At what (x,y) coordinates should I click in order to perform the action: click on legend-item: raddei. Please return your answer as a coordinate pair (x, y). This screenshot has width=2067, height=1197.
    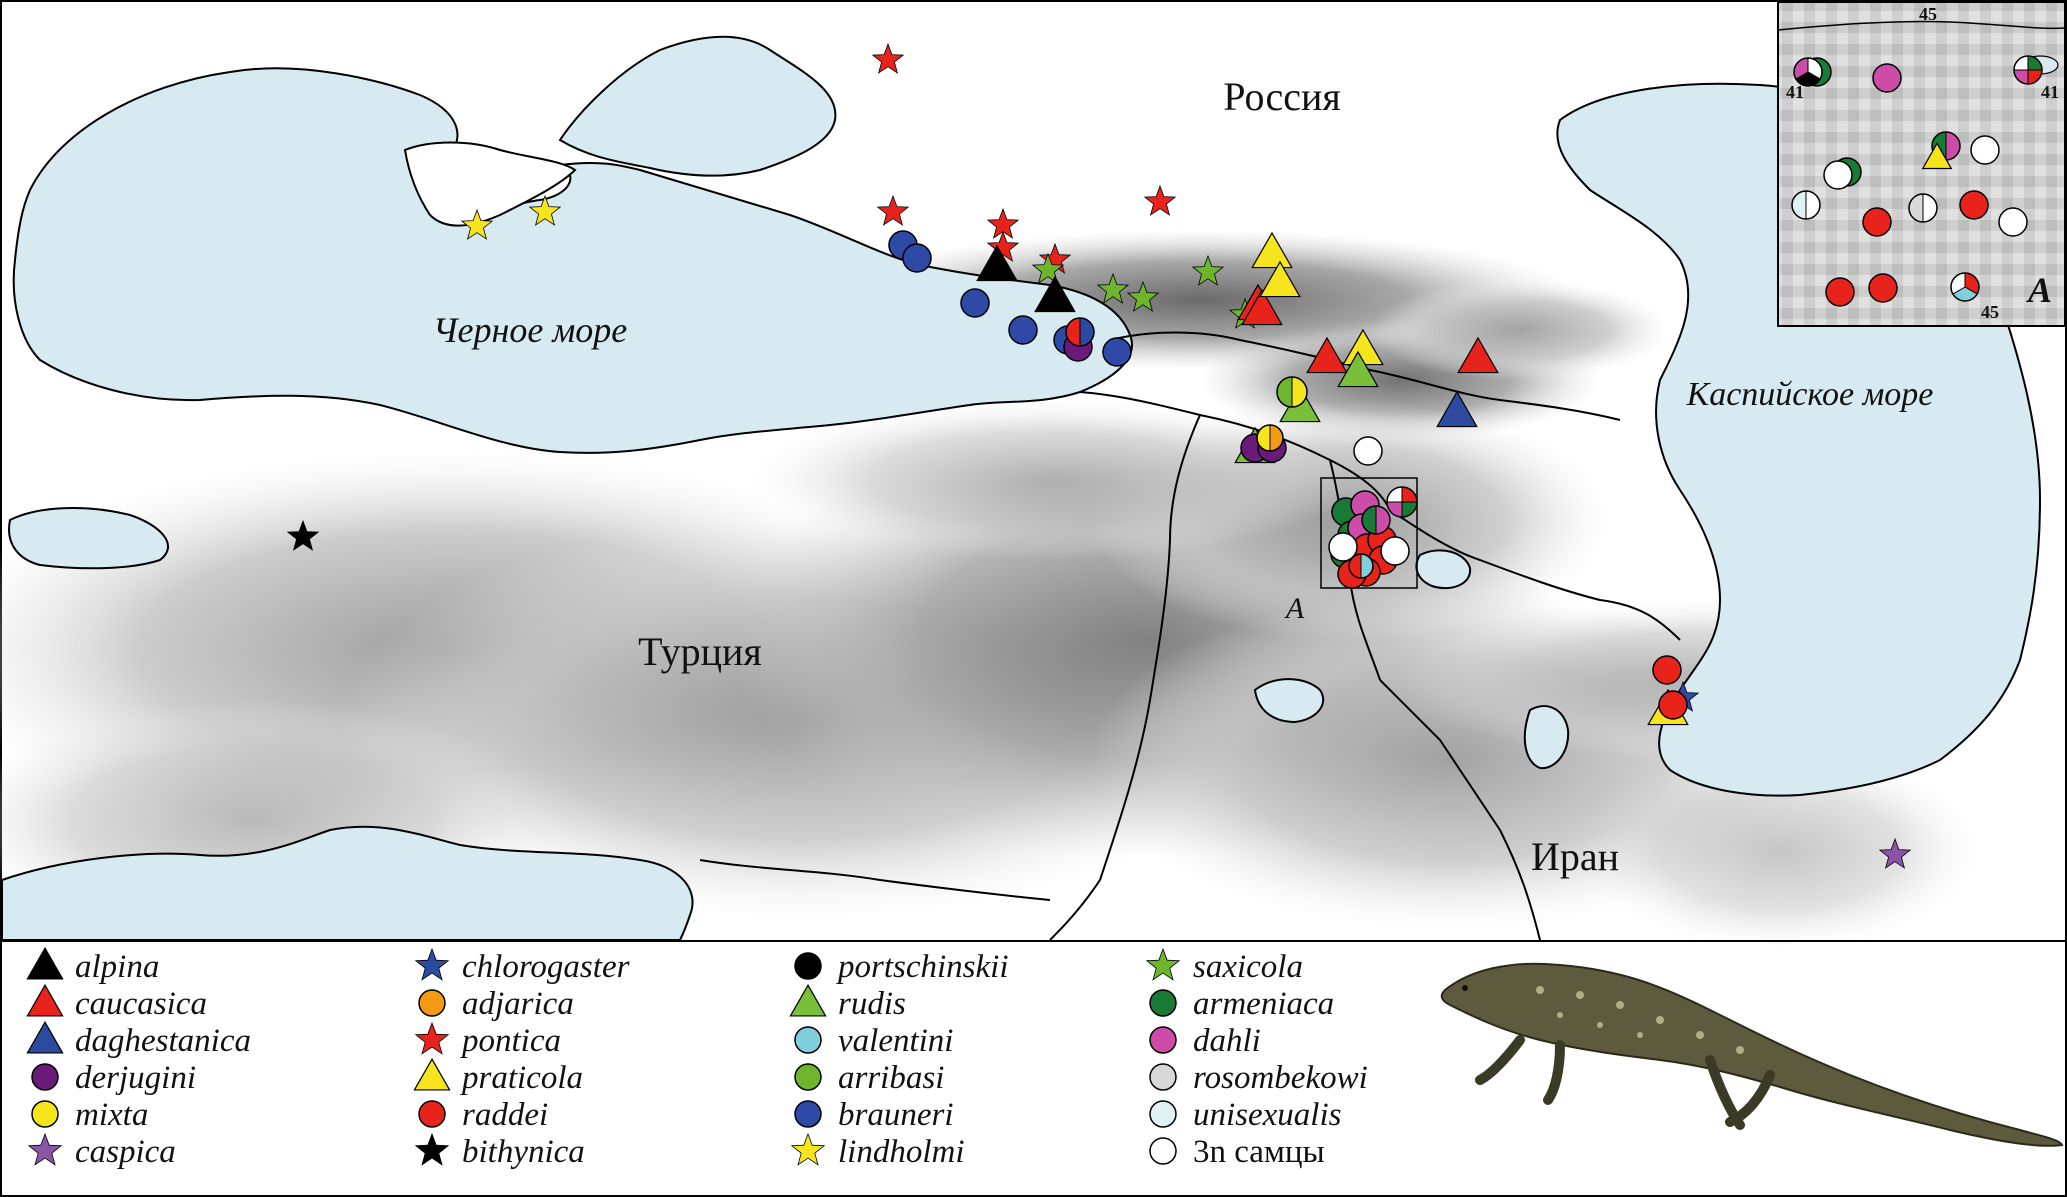
    Looking at the image, I should click on (483, 1115).